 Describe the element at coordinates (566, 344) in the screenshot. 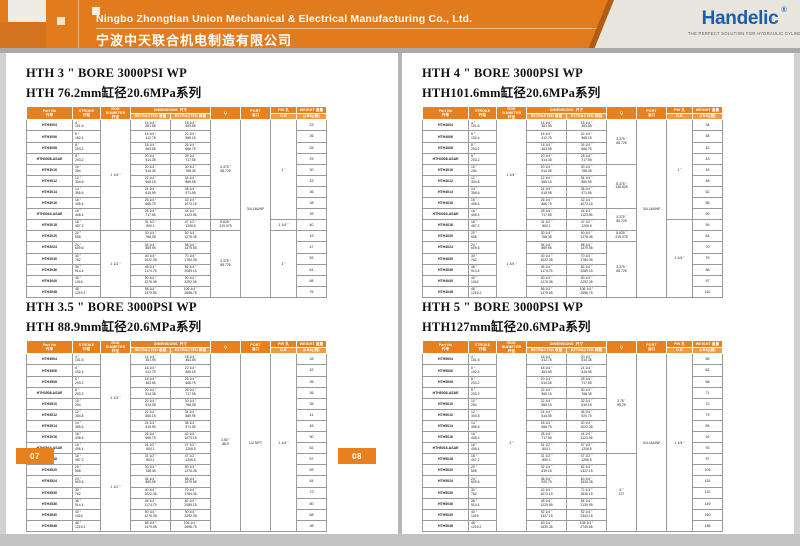

I see `col-dimensions: DIMENSIONS 尺寸` at that location.